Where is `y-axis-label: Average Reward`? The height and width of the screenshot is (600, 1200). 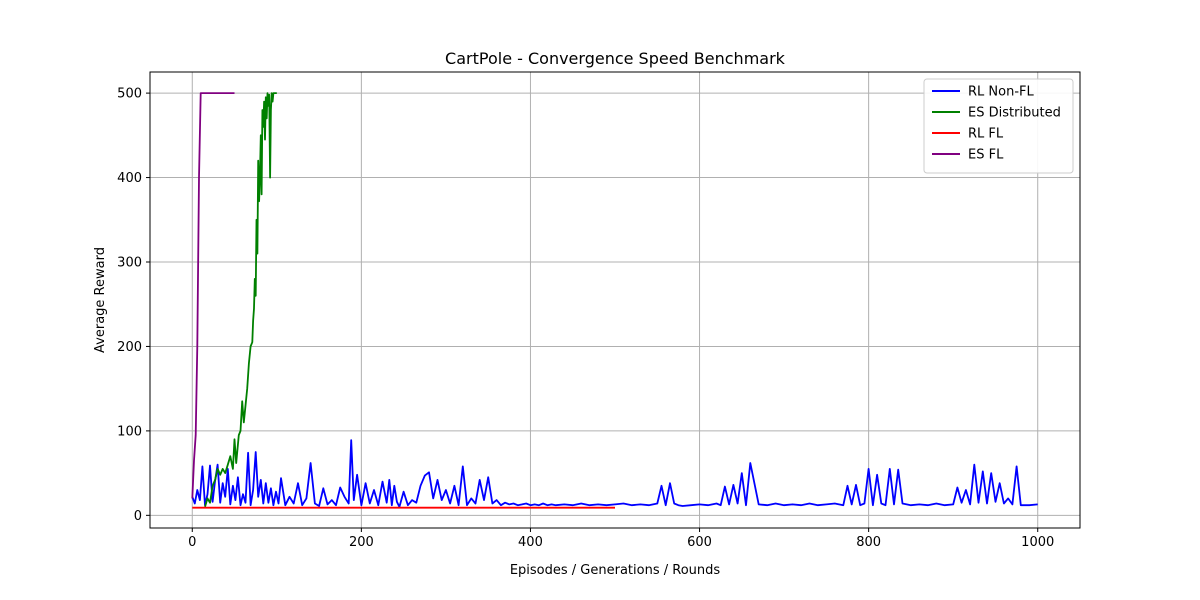
y-axis-label: Average Reward is located at coordinates (100, 300).